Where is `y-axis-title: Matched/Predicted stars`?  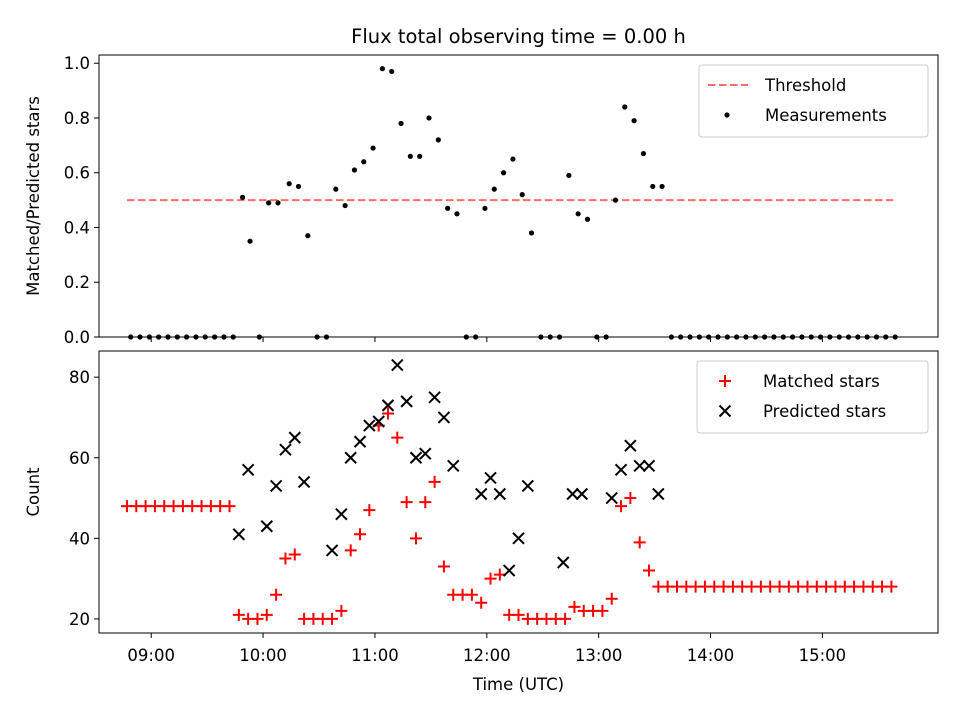 y-axis-title: Matched/Predicted stars is located at coordinates (33, 196).